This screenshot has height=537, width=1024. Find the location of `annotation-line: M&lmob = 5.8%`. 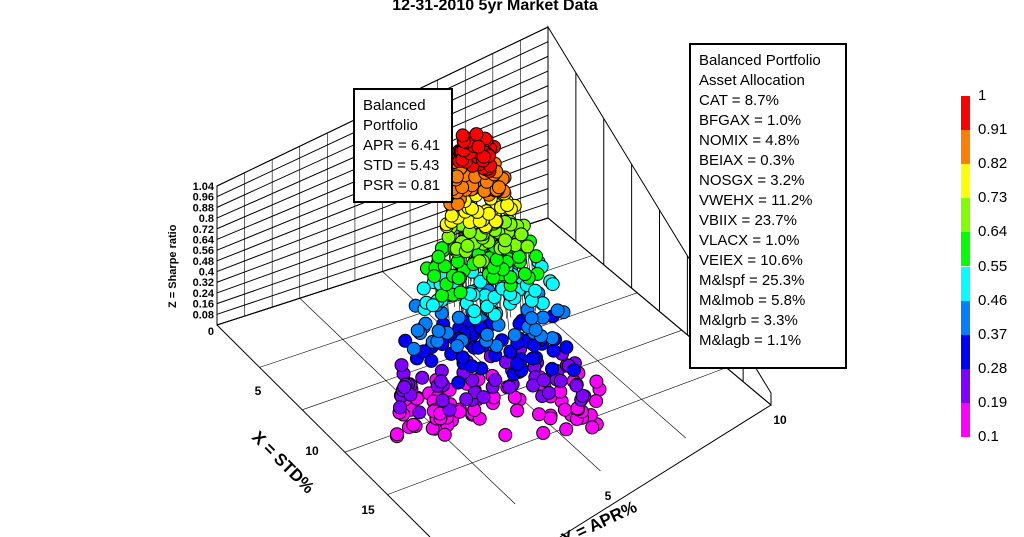

annotation-line: M&lmob = 5.8% is located at coordinates (752, 300).